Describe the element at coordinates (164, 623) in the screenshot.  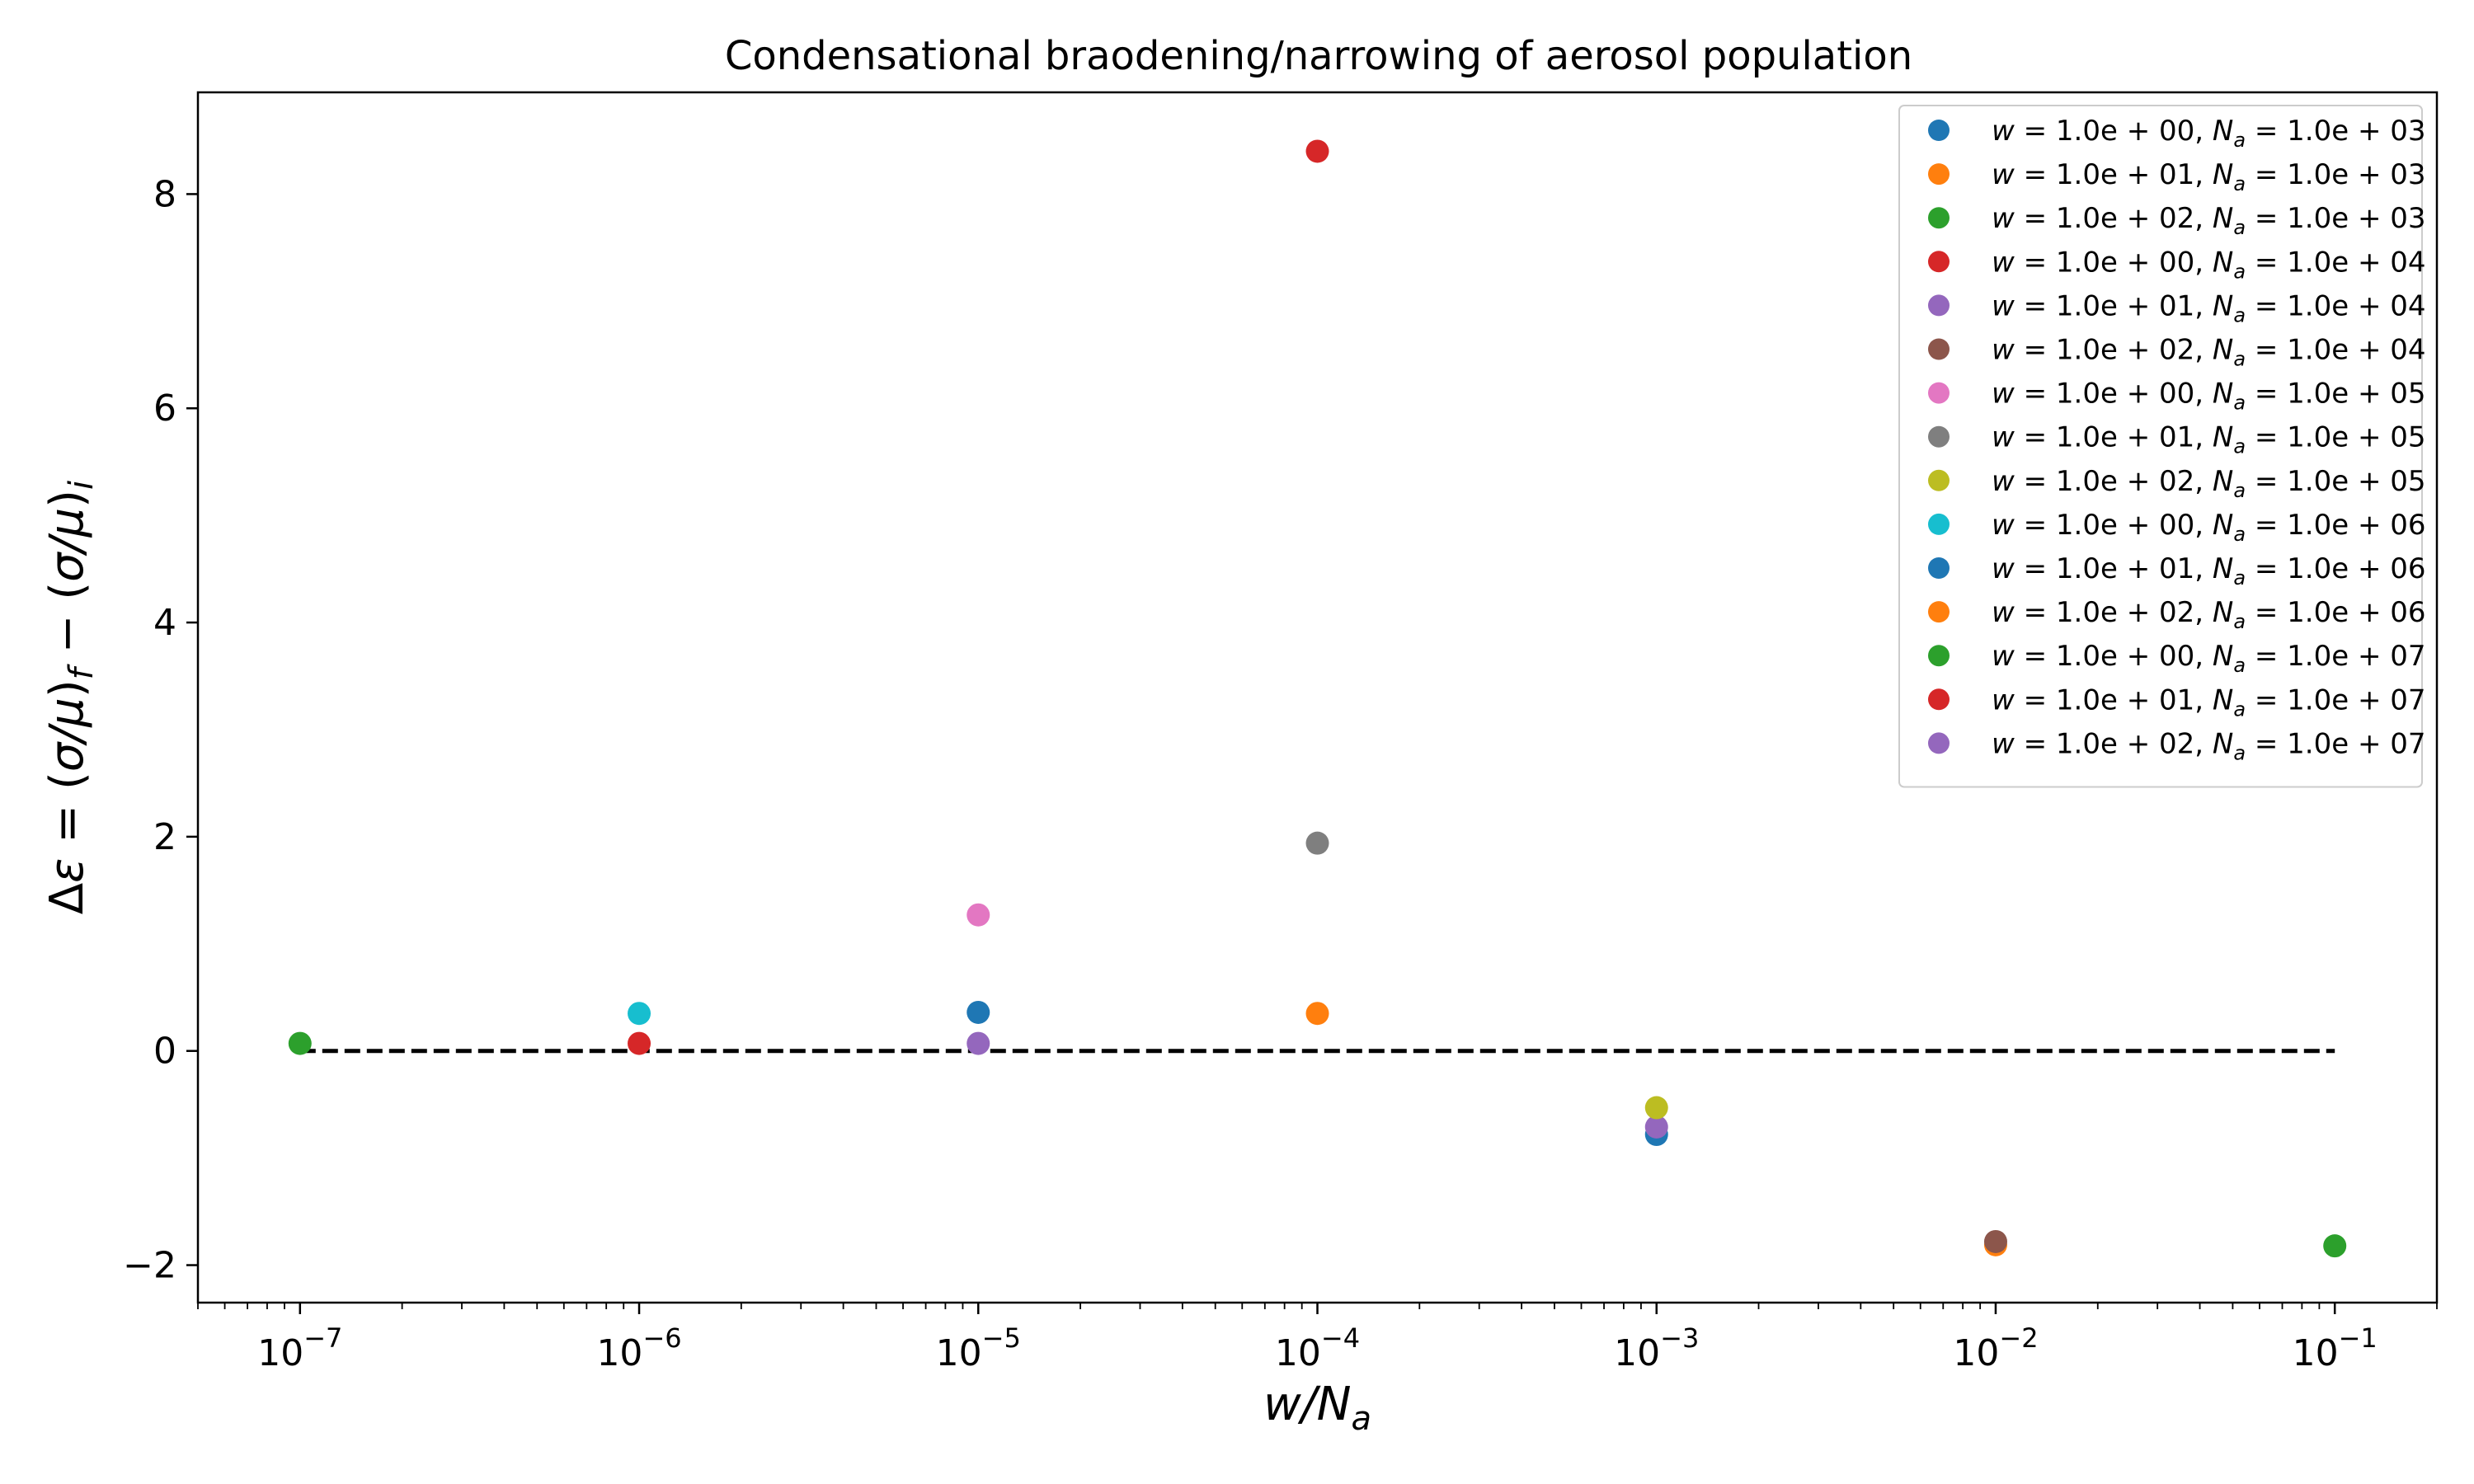
I see `y-tick-label: 4` at that location.